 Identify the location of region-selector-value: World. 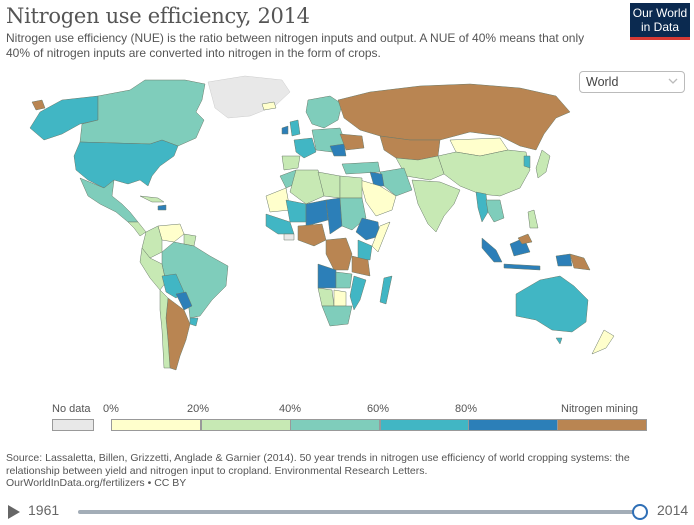
(602, 82).